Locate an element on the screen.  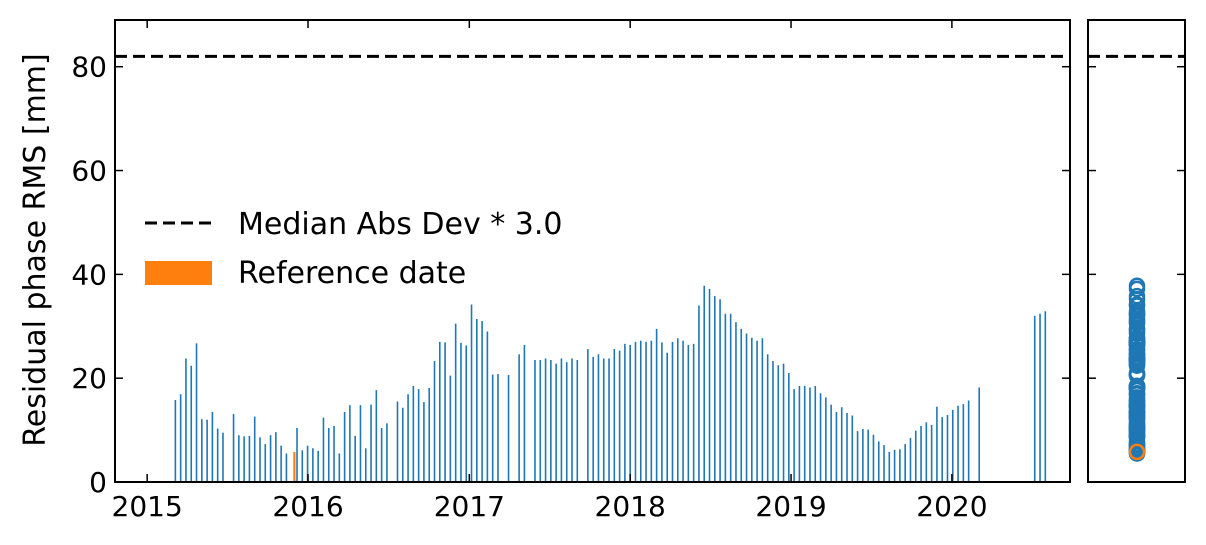
side-plot-frame is located at coordinates (1136, 251).